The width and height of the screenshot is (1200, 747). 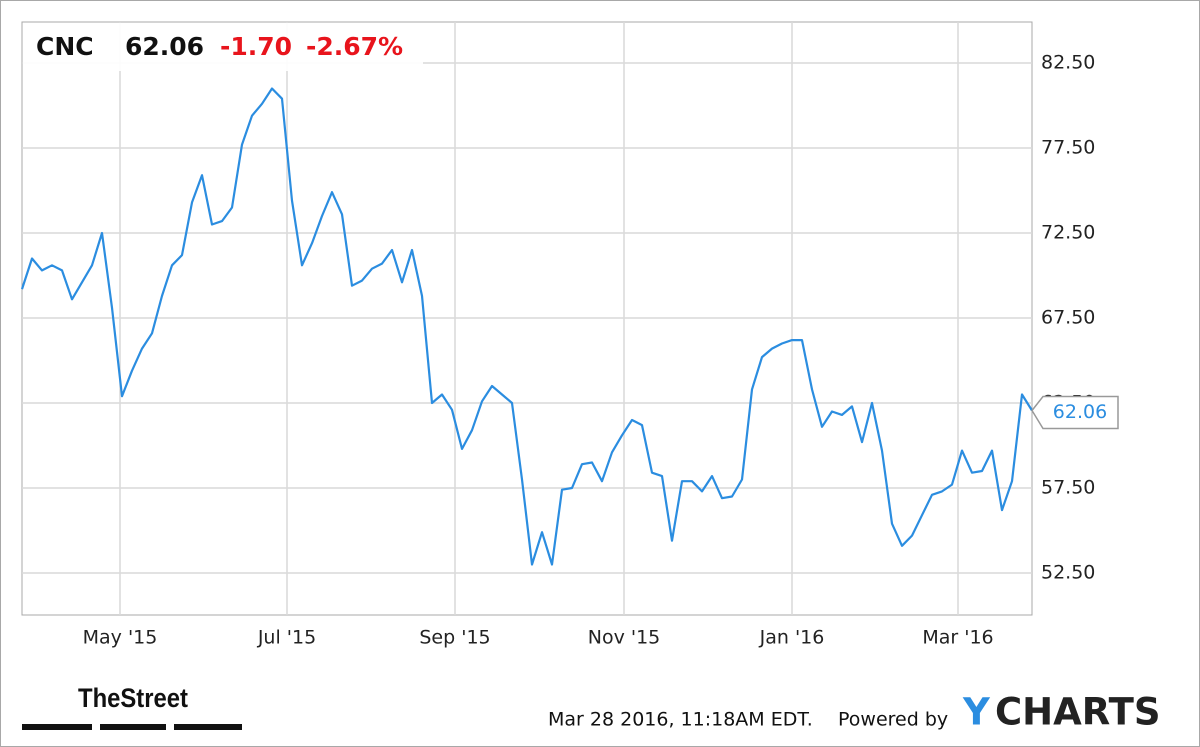 What do you see at coordinates (1068, 488) in the screenshot?
I see `y-tick-label: 57.50` at bounding box center [1068, 488].